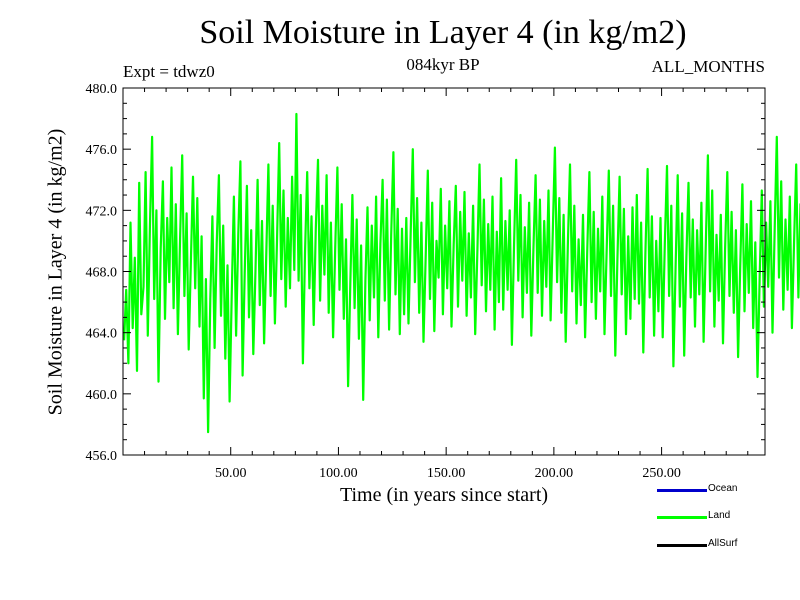 The width and height of the screenshot is (800, 600). Describe the element at coordinates (338, 473) in the screenshot. I see `x-tick-label: 100.00` at that location.